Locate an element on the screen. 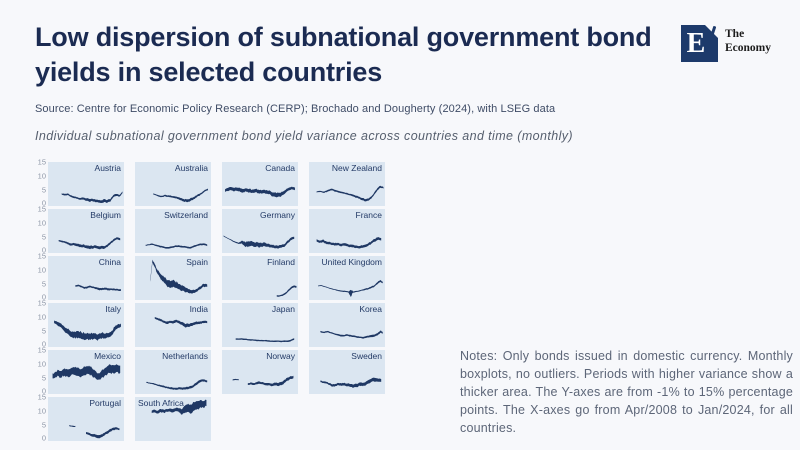 Image resolution: width=800 pixels, height=450 pixels. country-label: Belgium is located at coordinates (105, 215).